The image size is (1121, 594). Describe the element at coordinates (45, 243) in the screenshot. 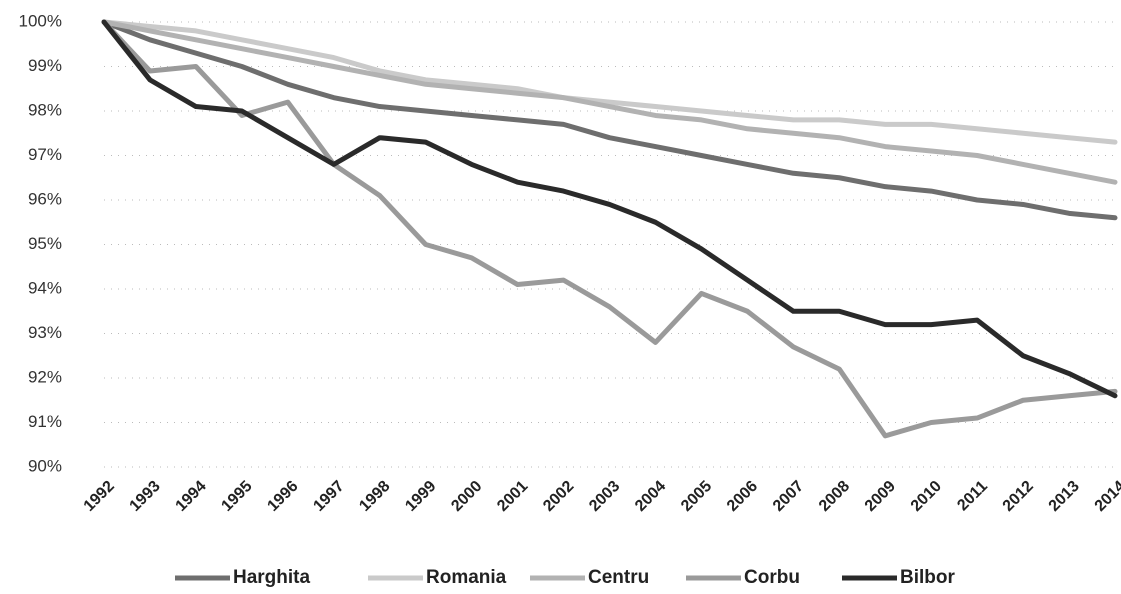

I see `y-tick-label: 95%` at that location.